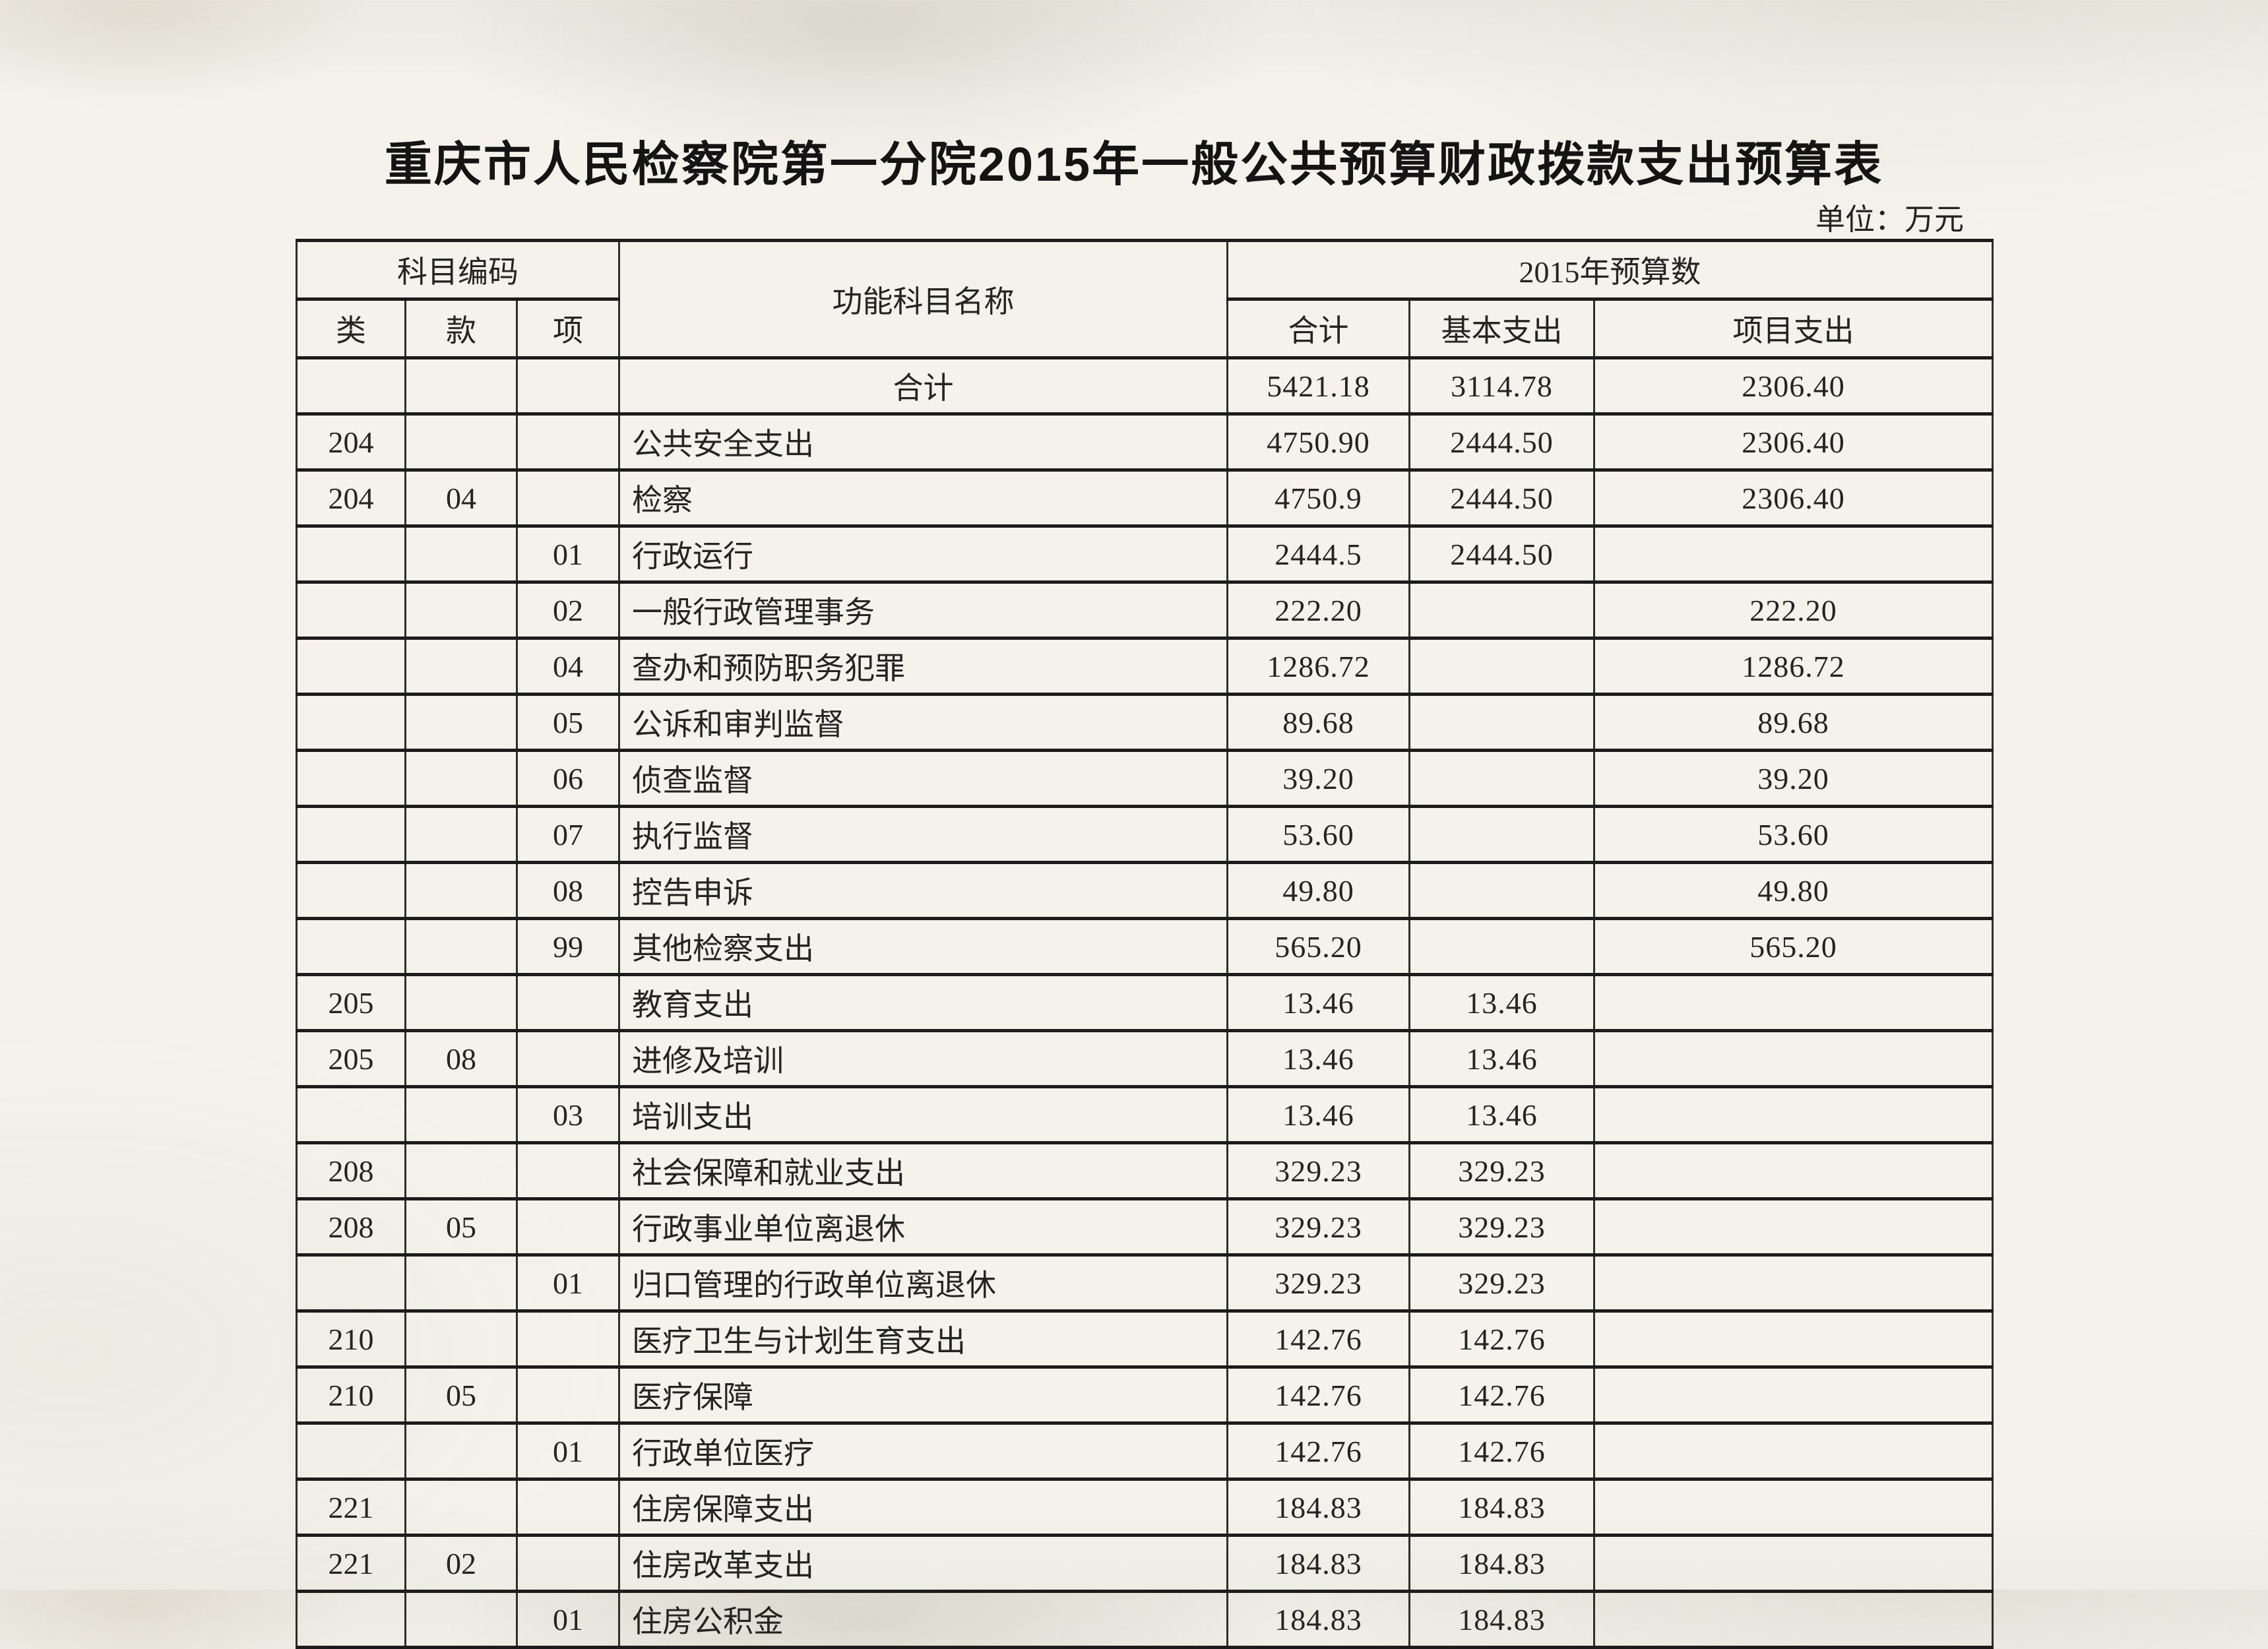  I want to click on header-total: 合计, so click(1318, 328).